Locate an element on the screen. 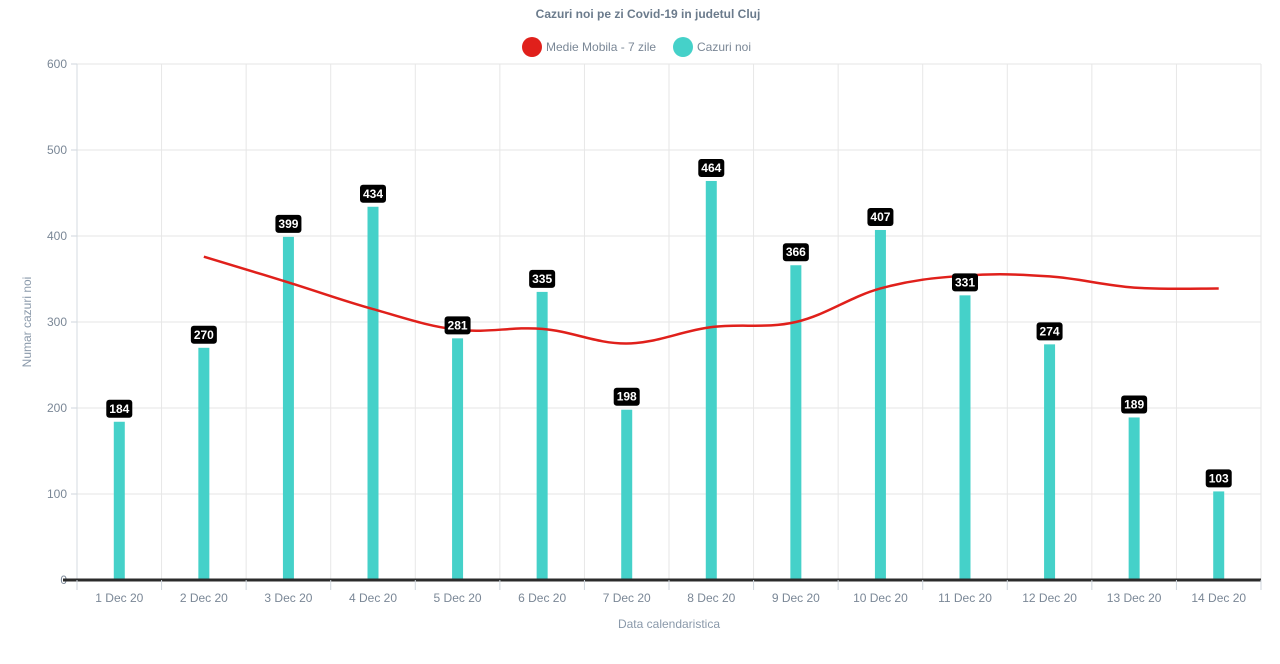 Image resolution: width=1280 pixels, height=664 pixels. data-label: 274 is located at coordinates (1049, 331).